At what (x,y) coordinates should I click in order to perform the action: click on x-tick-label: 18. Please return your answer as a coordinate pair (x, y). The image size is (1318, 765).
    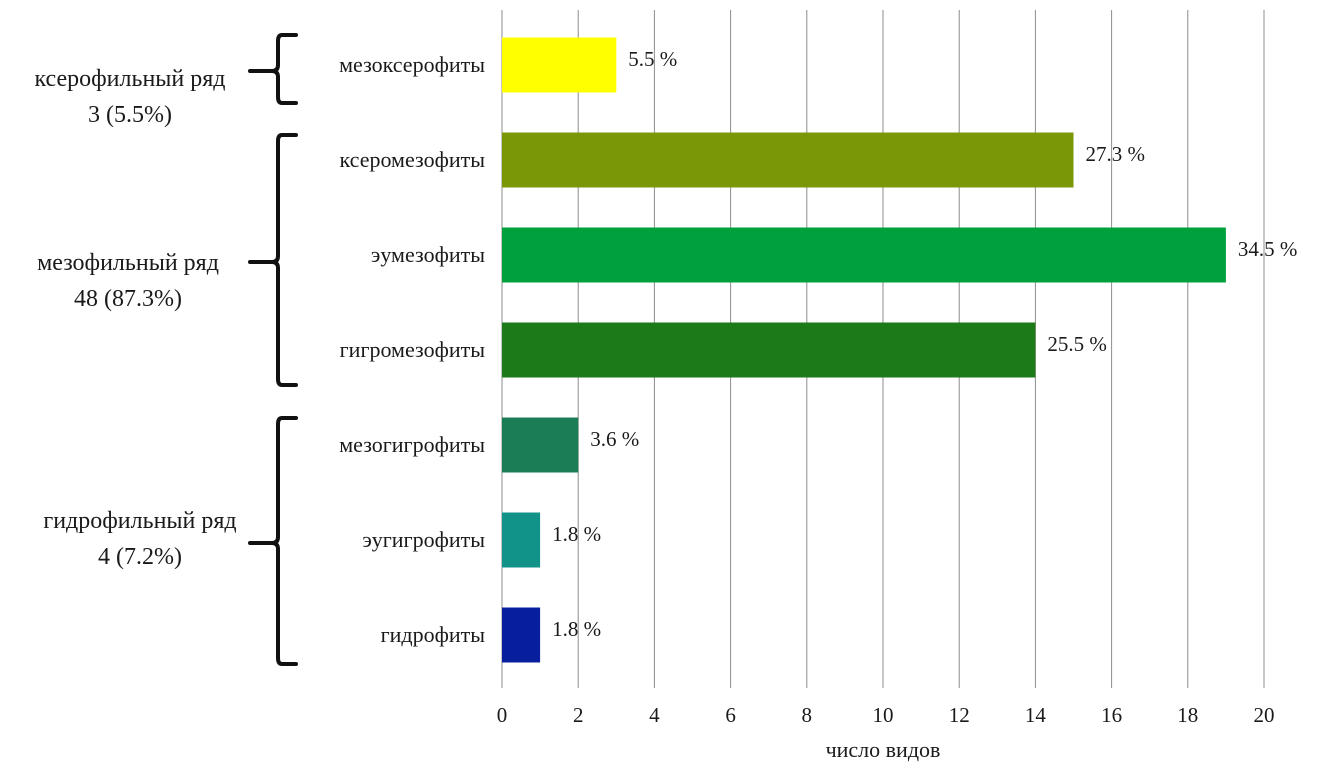
    Looking at the image, I should click on (1187, 715).